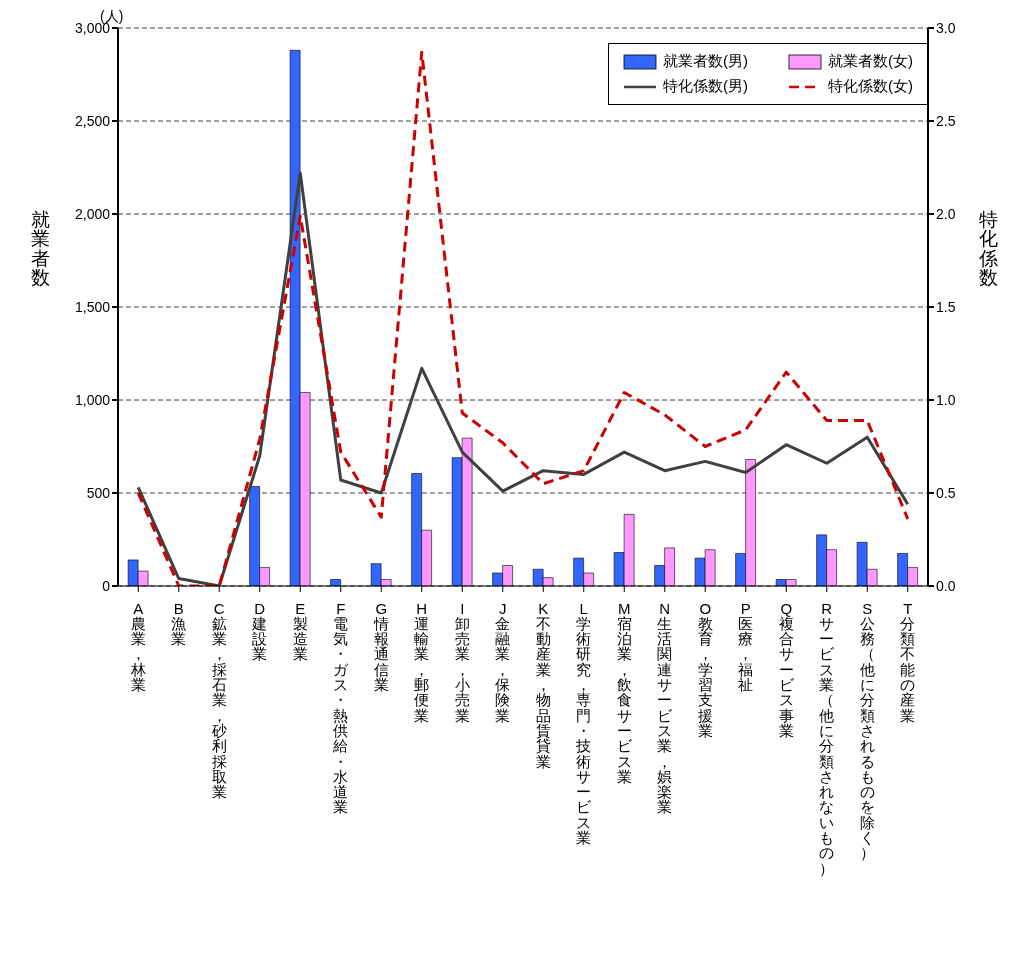 The width and height of the screenshot is (1028, 972). What do you see at coordinates (705, 669) in the screenshot?
I see `category-label: O教育，学習支援業` at bounding box center [705, 669].